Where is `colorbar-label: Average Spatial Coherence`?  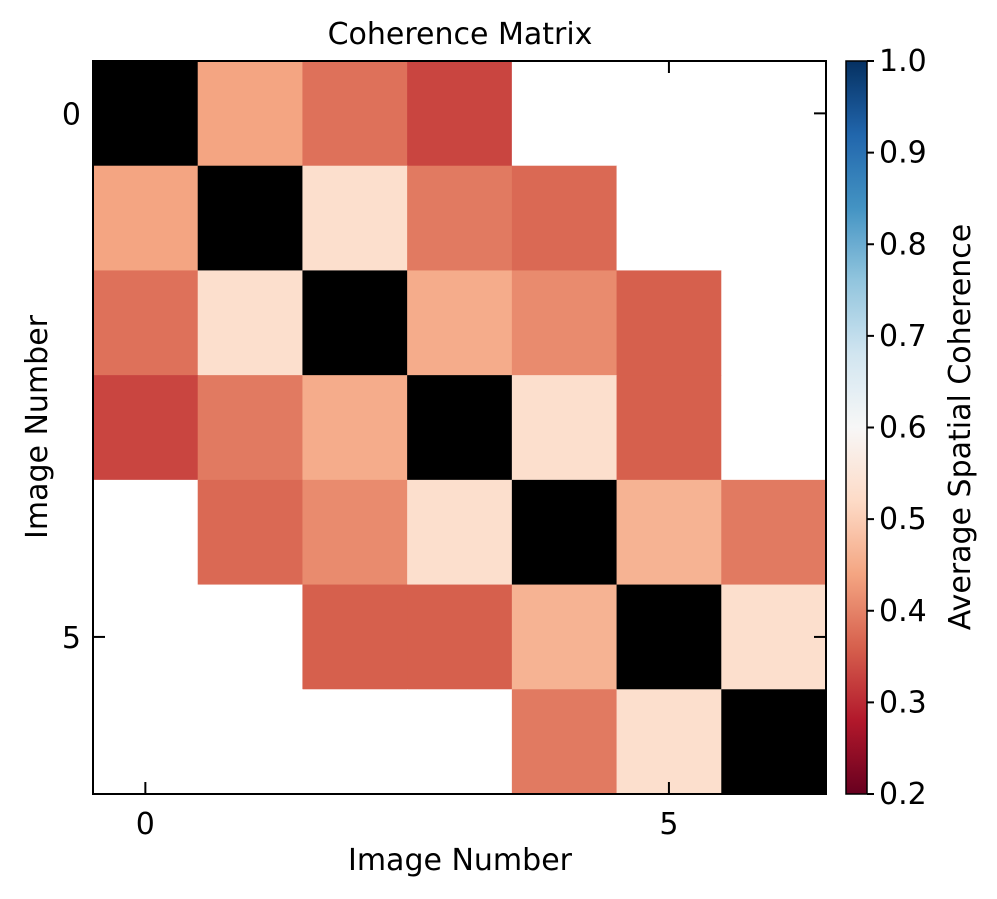
colorbar-label: Average Spatial Coherence is located at coordinates (960, 427).